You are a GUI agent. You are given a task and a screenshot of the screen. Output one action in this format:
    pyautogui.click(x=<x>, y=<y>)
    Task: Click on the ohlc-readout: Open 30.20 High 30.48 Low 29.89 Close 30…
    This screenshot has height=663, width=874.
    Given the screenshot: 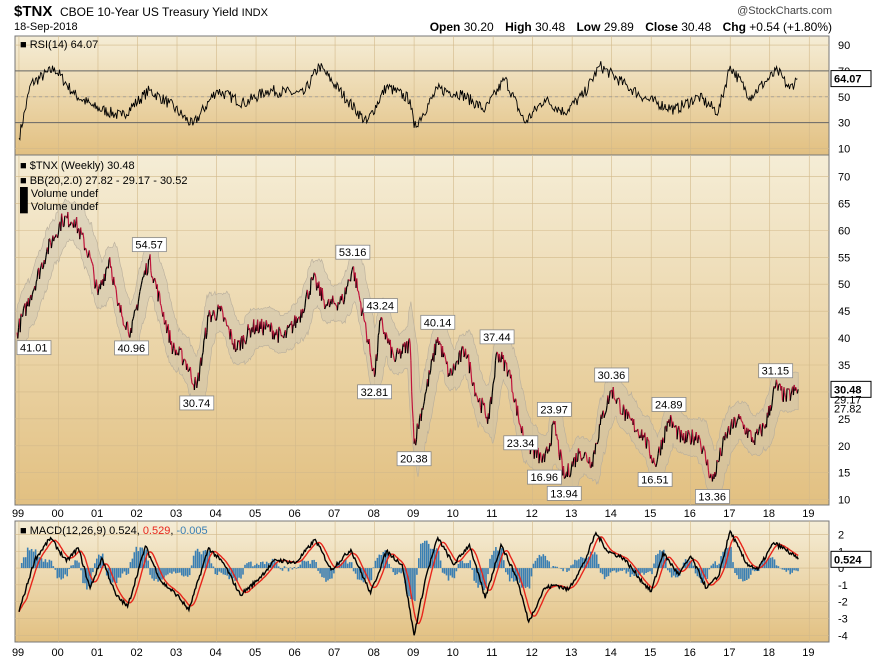 What is the action you would take?
    pyautogui.click(x=627, y=27)
    